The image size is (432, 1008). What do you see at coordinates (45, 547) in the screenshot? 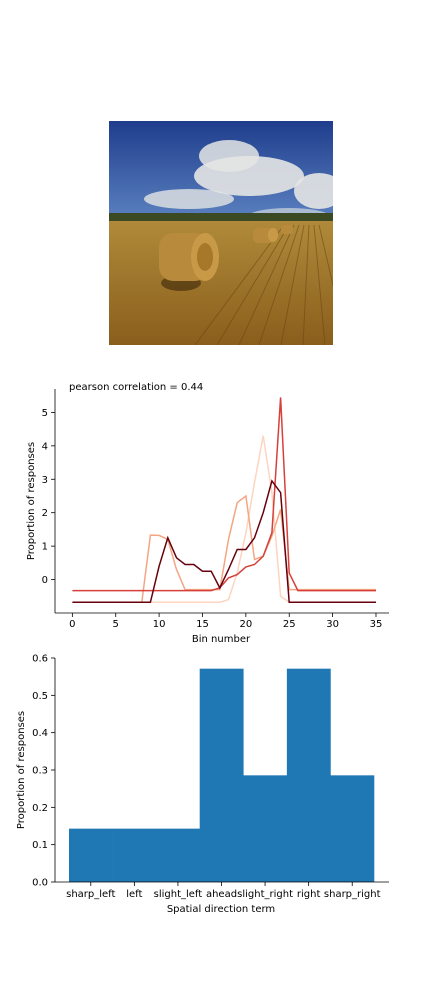
I see `line-chart-y-tick-label: 1` at bounding box center [45, 547].